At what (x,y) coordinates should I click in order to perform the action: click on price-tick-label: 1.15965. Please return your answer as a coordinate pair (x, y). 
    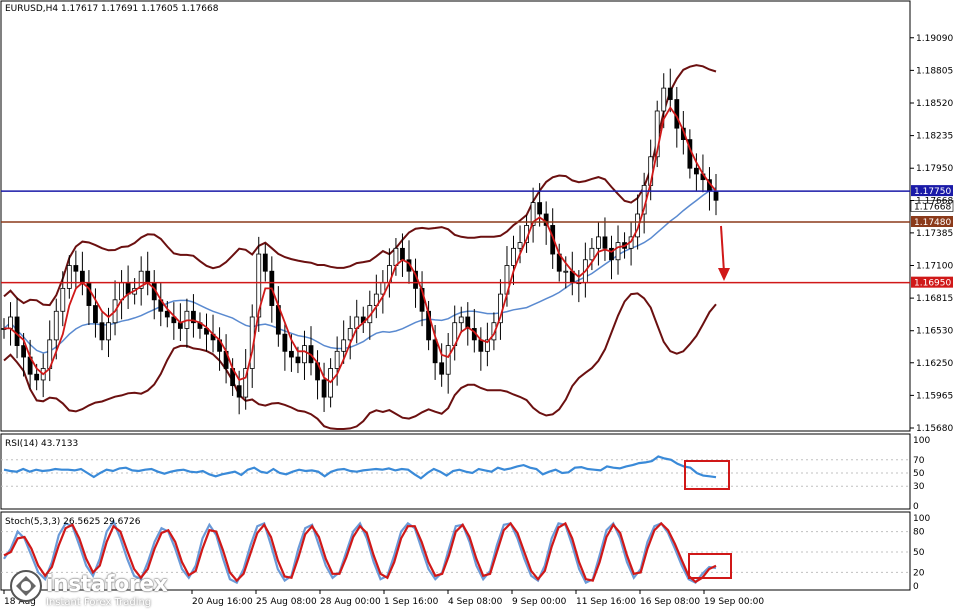
    Looking at the image, I should click on (934, 396).